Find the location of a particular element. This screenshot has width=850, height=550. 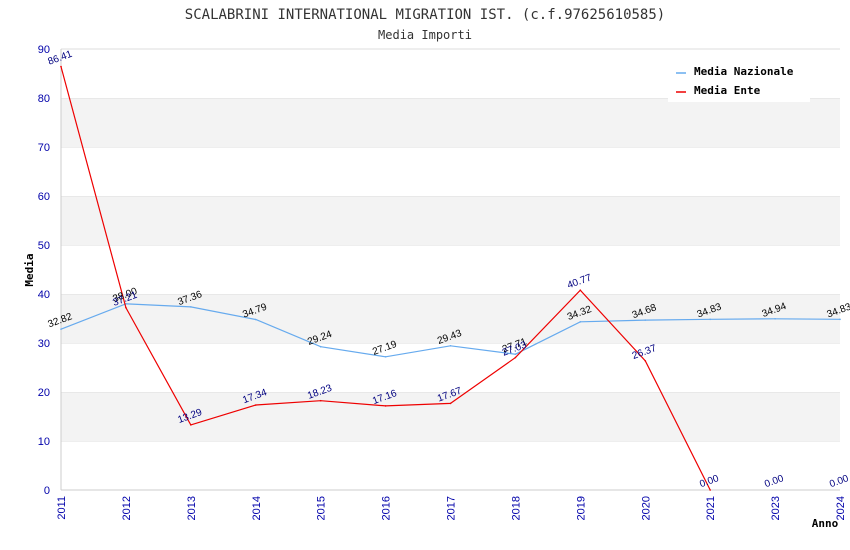

y-tick-label: 60 is located at coordinates (44, 197).